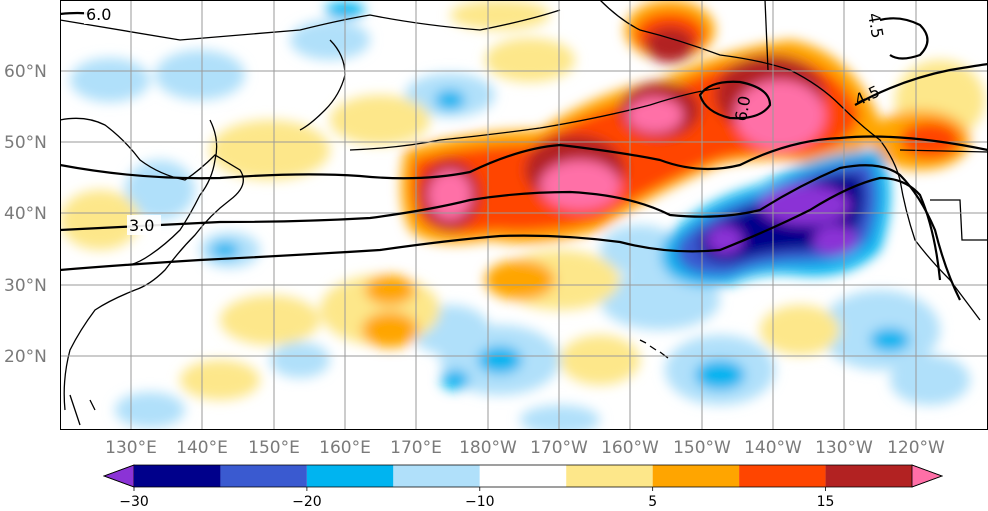 This screenshot has width=988, height=511. Describe the element at coordinates (131, 448) in the screenshot. I see `lon-label-130e: 130°E` at that location.